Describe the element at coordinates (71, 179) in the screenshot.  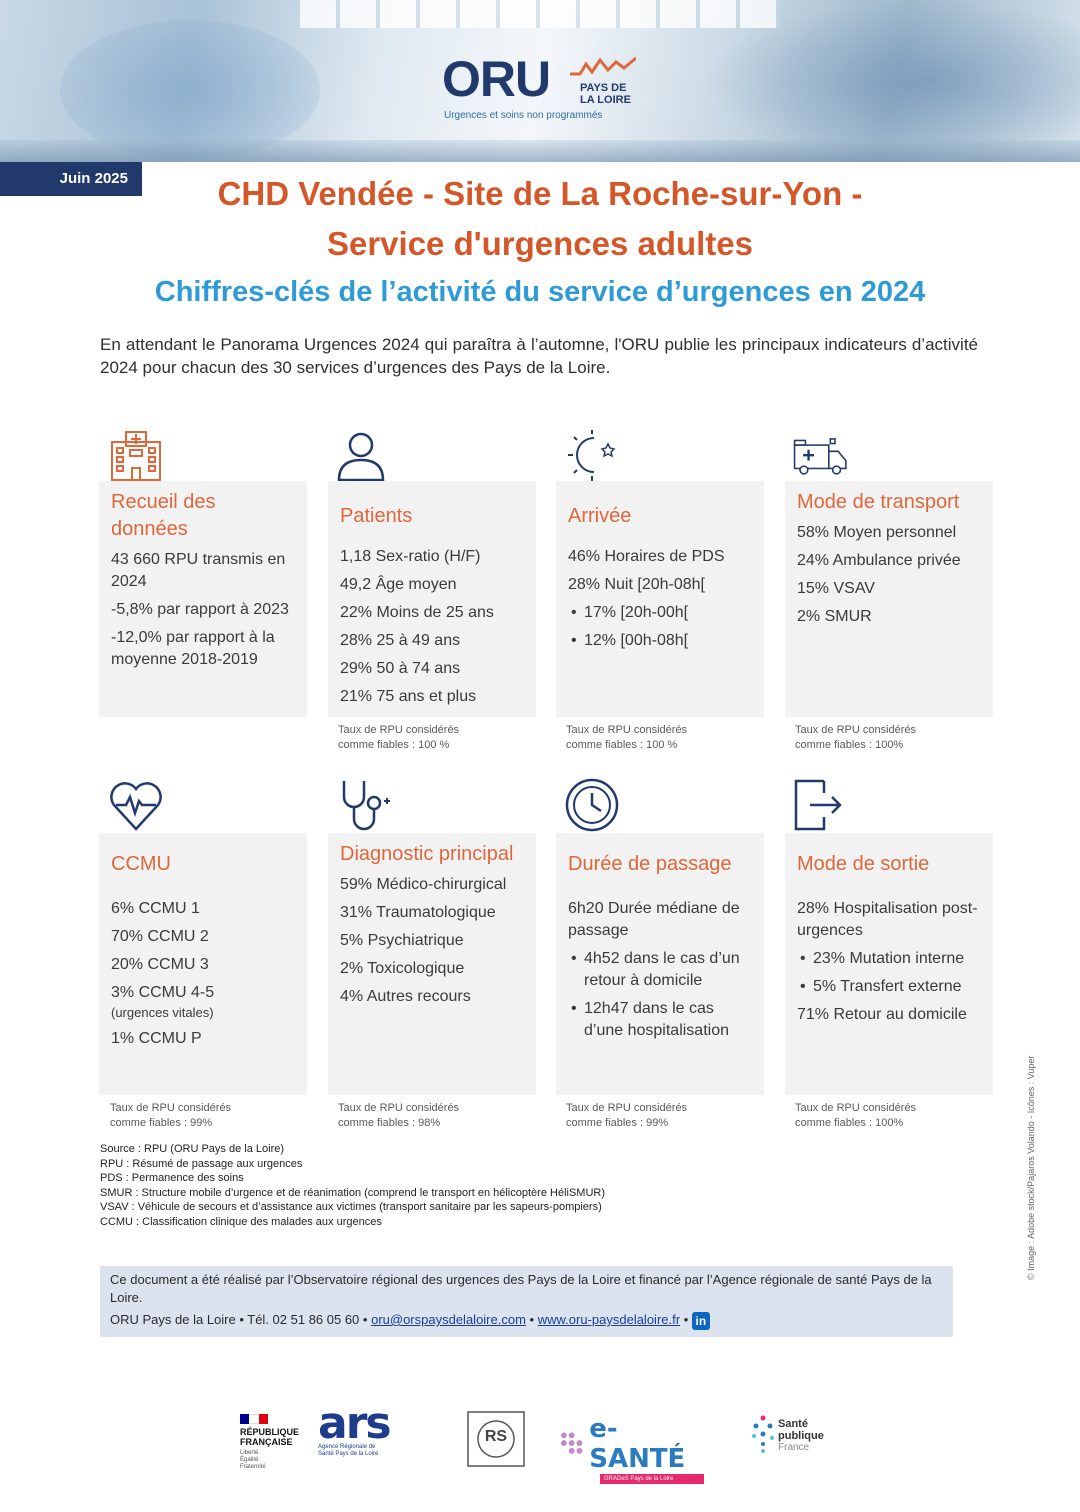
I see `date-badge: Juin 2025` at that location.